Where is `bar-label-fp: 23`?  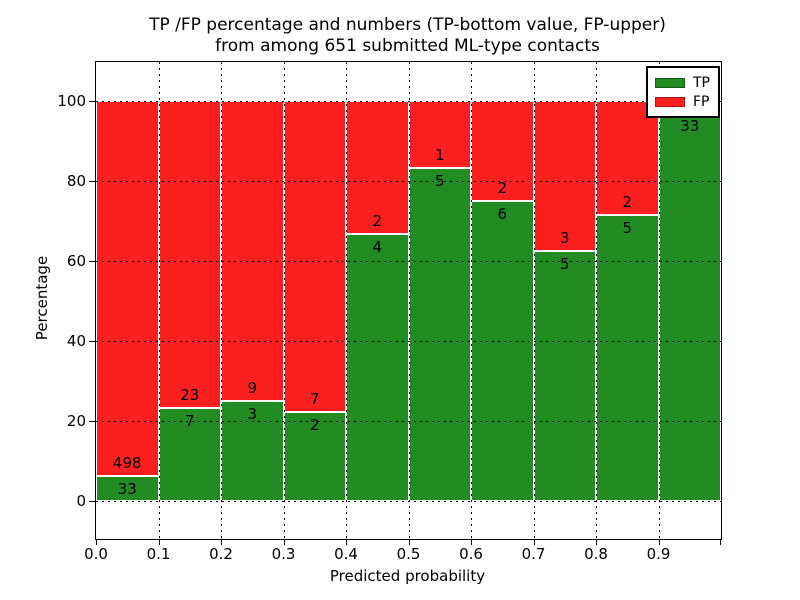
bar-label-fp: 23 is located at coordinates (190, 394).